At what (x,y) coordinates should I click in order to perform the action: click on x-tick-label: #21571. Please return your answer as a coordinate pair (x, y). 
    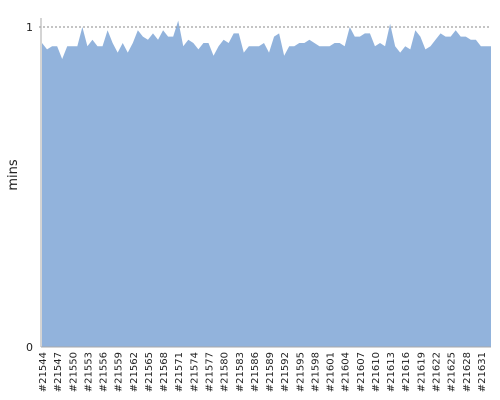
    Looking at the image, I should click on (179, 372).